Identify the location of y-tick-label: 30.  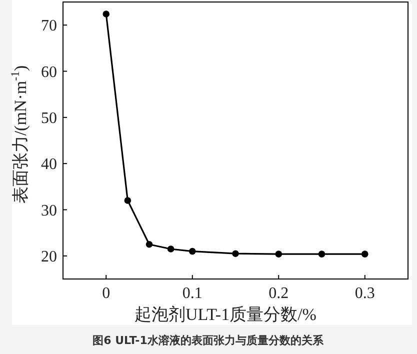
(49, 211).